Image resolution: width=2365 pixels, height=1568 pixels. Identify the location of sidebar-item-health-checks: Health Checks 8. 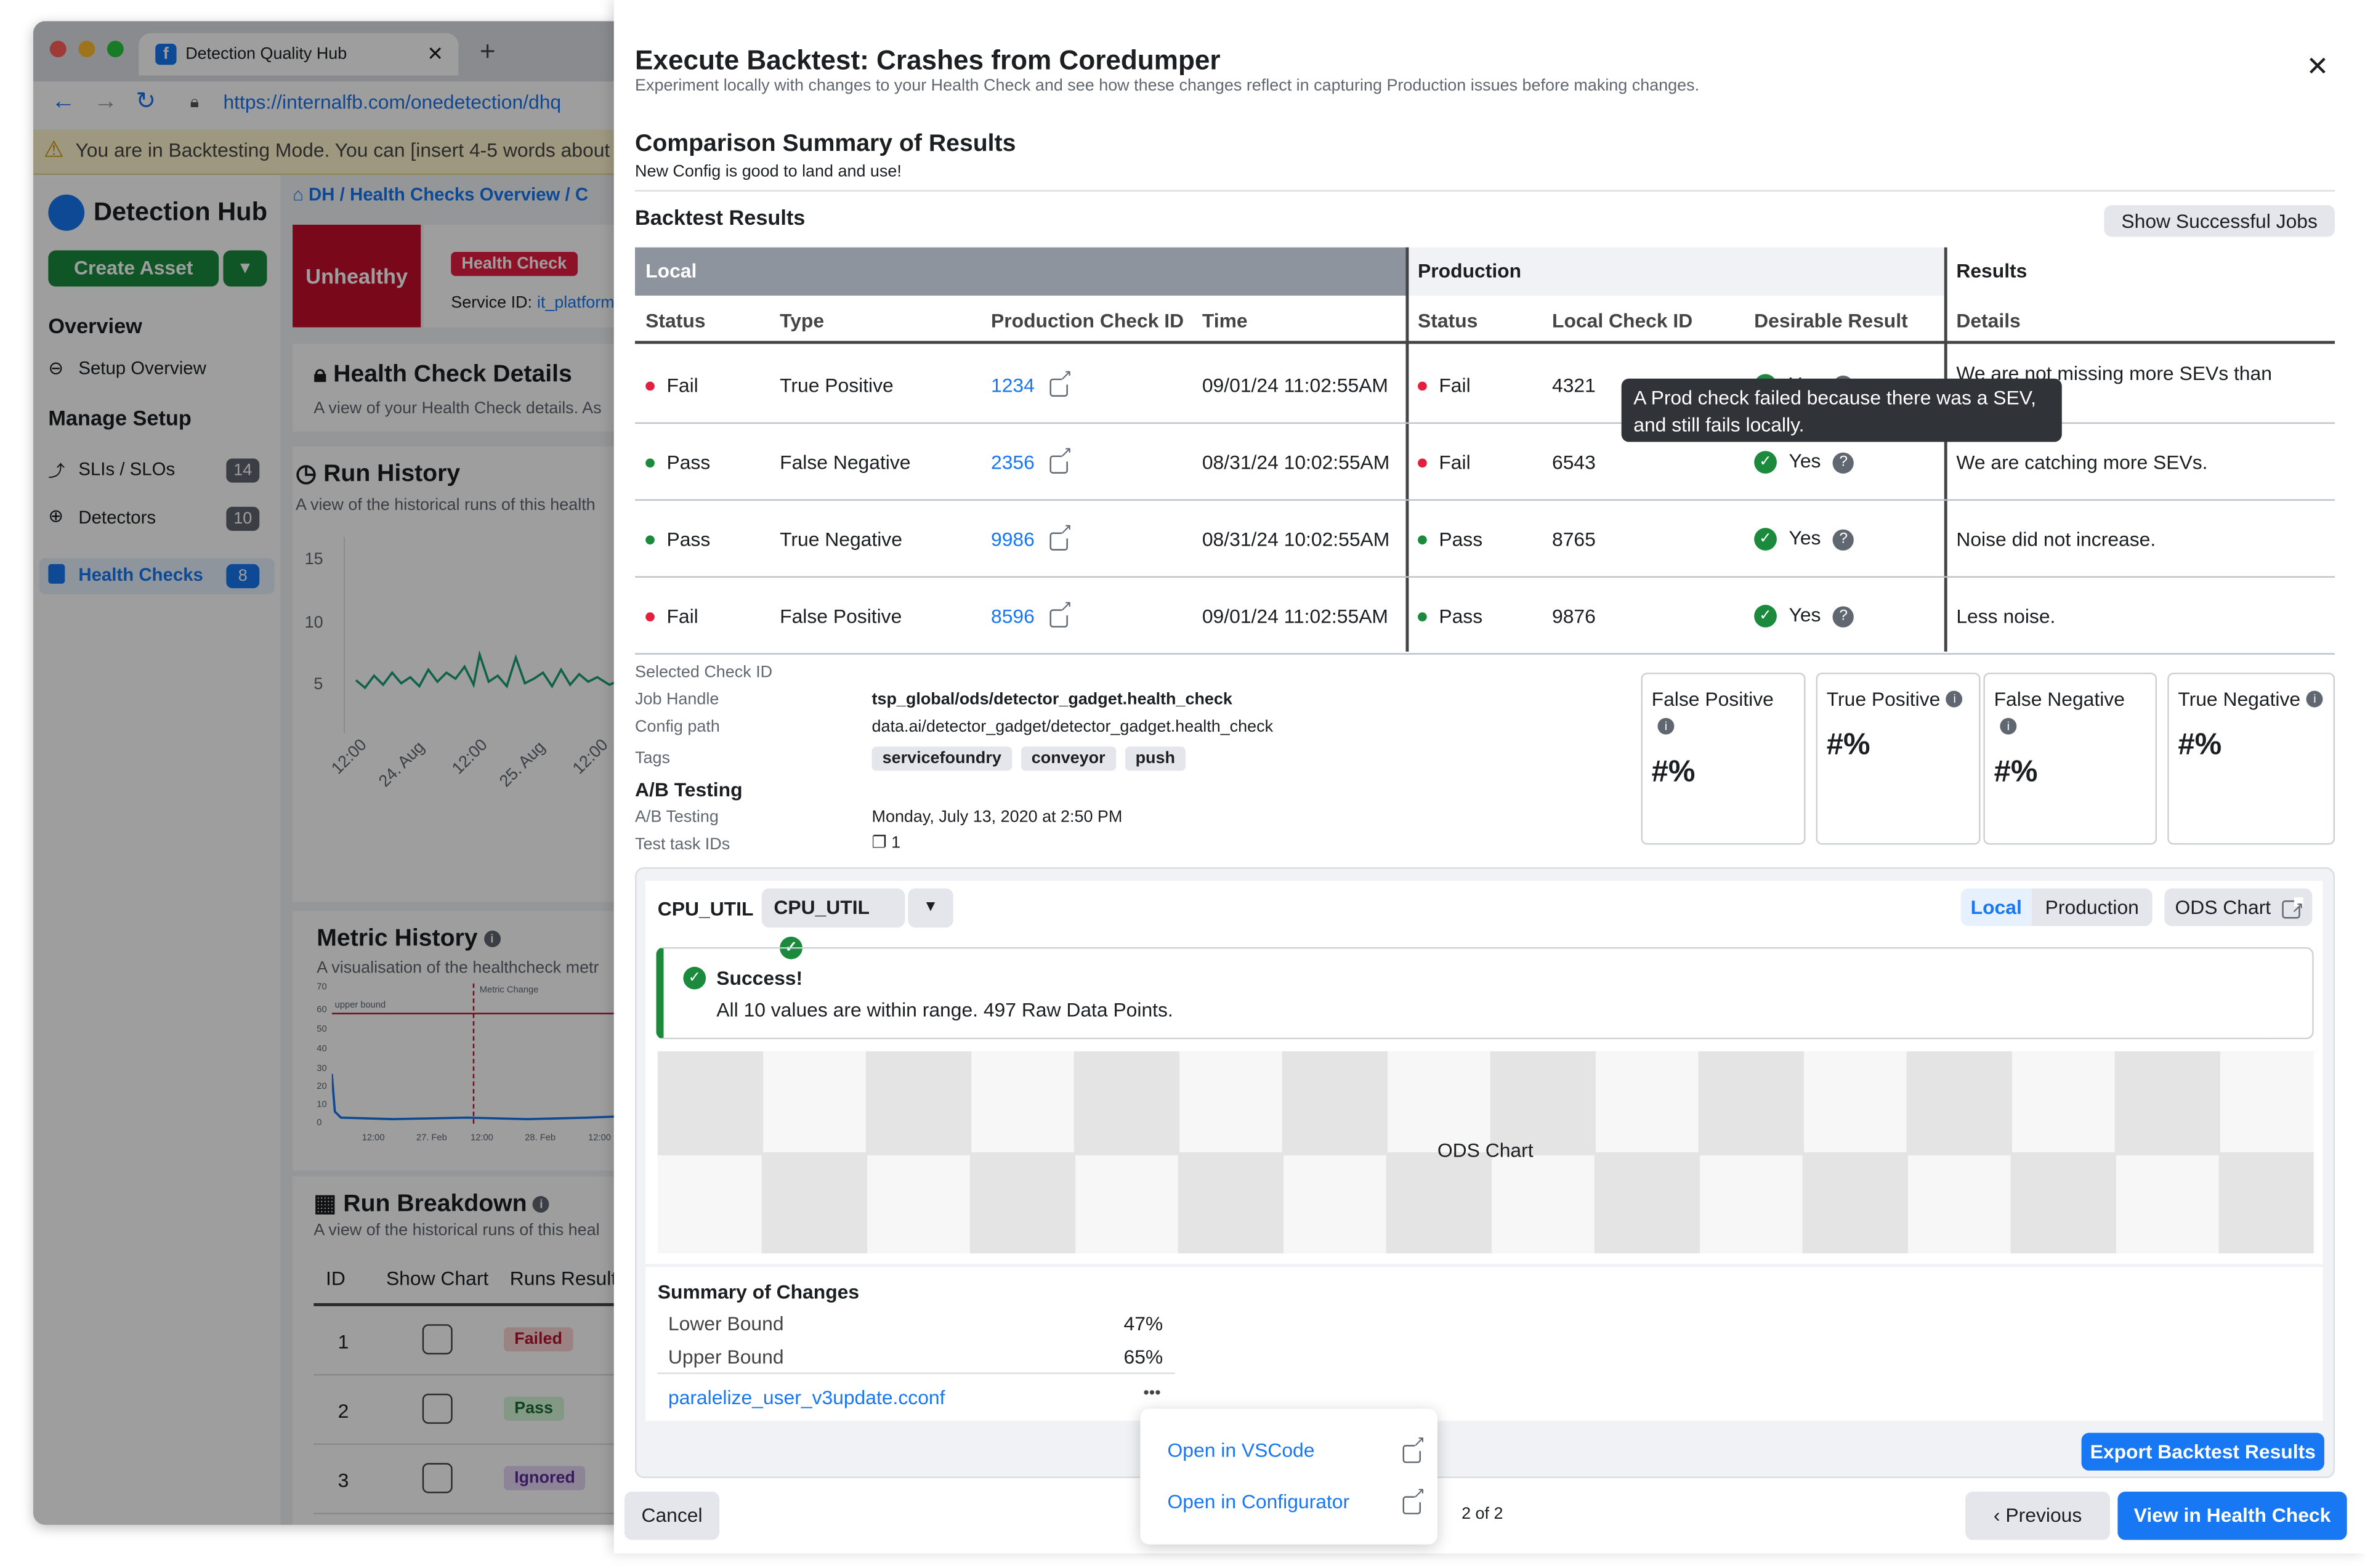
(157, 576).